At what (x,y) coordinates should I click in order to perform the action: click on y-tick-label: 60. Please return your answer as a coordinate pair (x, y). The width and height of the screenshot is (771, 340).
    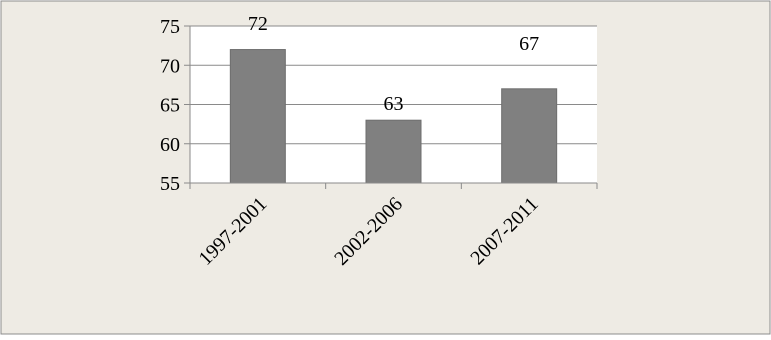
    Looking at the image, I should click on (170, 145).